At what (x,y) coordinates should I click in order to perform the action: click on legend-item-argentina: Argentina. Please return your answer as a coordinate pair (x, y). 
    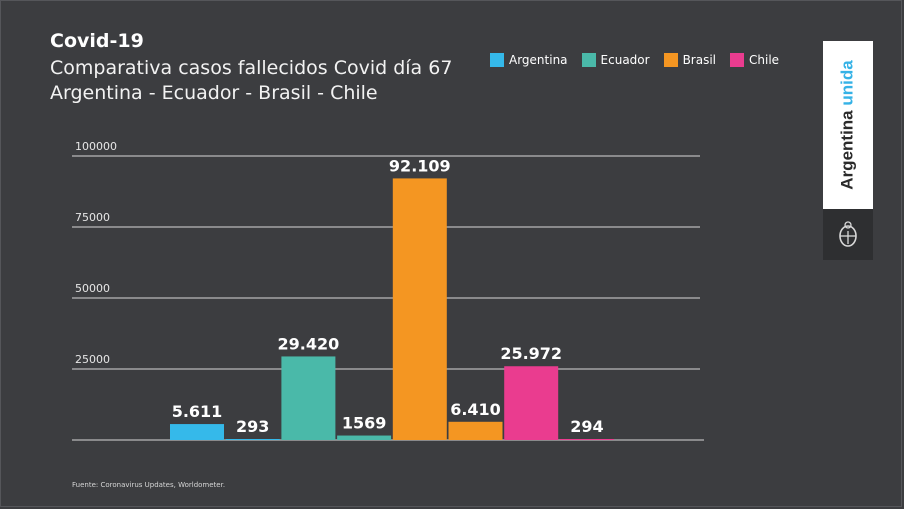
    Looking at the image, I should click on (529, 60).